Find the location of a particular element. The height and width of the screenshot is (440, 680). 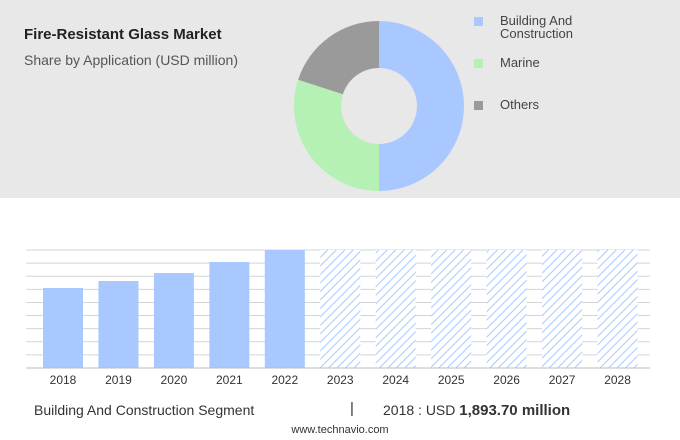

legend-item: Others is located at coordinates (542, 104).